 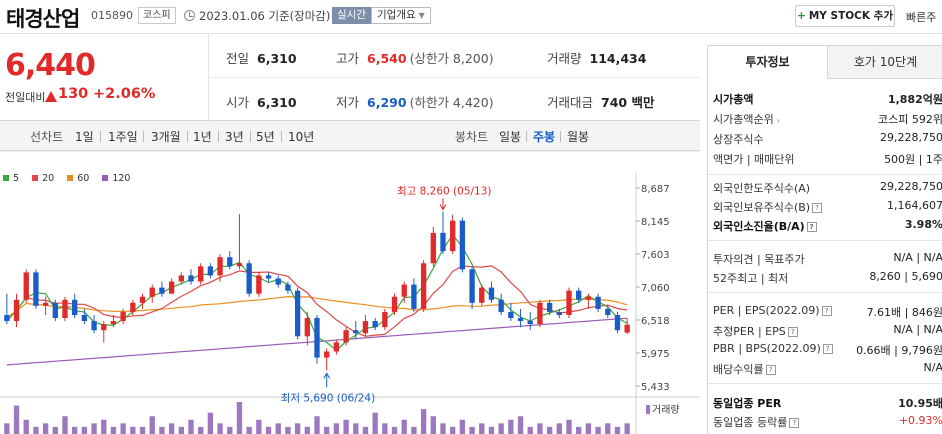 What do you see at coordinates (121, 178) in the screenshot?
I see `legend-label: 120` at bounding box center [121, 178].